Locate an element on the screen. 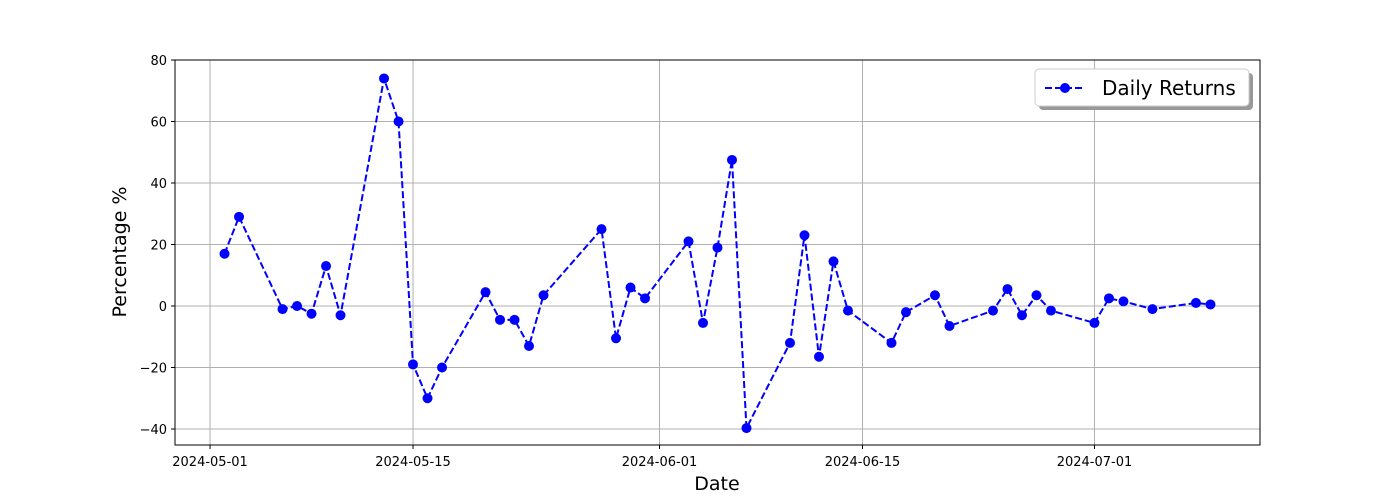 This screenshot has width=1400, height=504. legend-box is located at coordinates (1142, 87).